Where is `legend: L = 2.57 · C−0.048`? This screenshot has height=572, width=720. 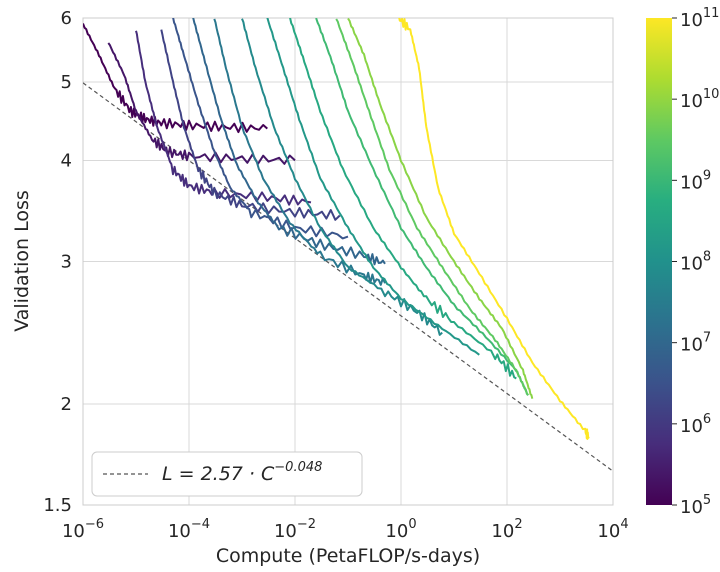 legend: L = 2.57 · C−0.048 is located at coordinates (227, 474).